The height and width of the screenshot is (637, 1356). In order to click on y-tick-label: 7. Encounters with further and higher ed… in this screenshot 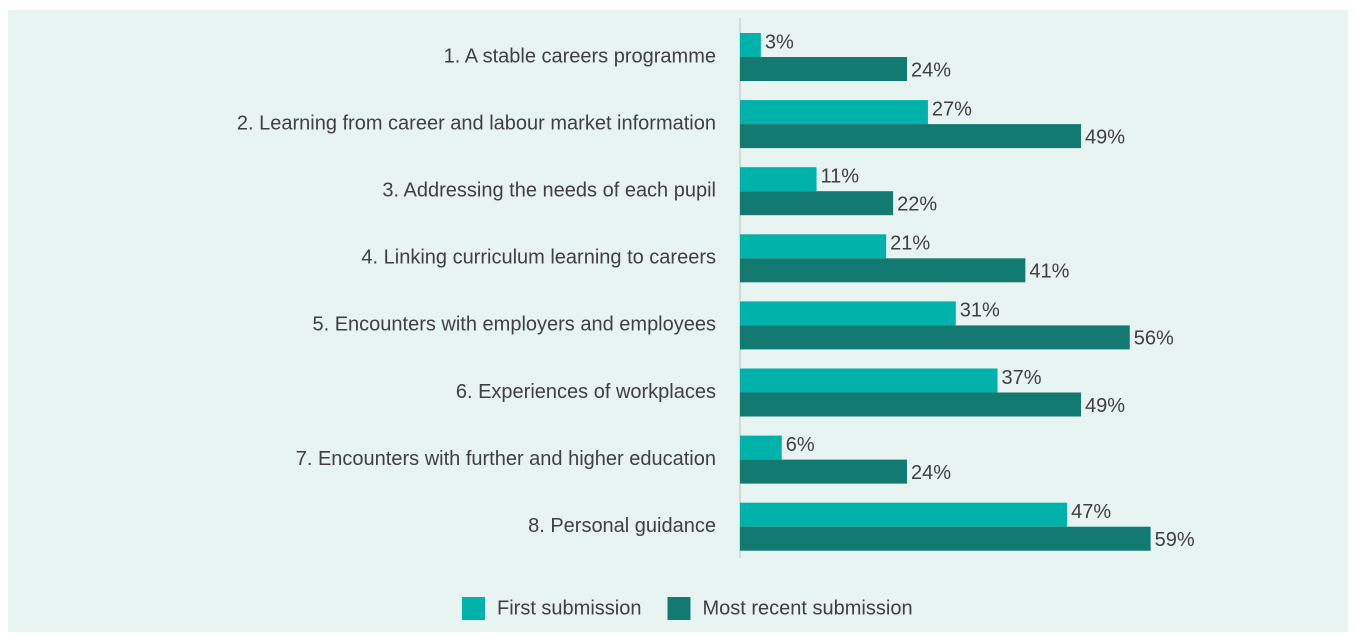, I will do `click(506, 459)`.